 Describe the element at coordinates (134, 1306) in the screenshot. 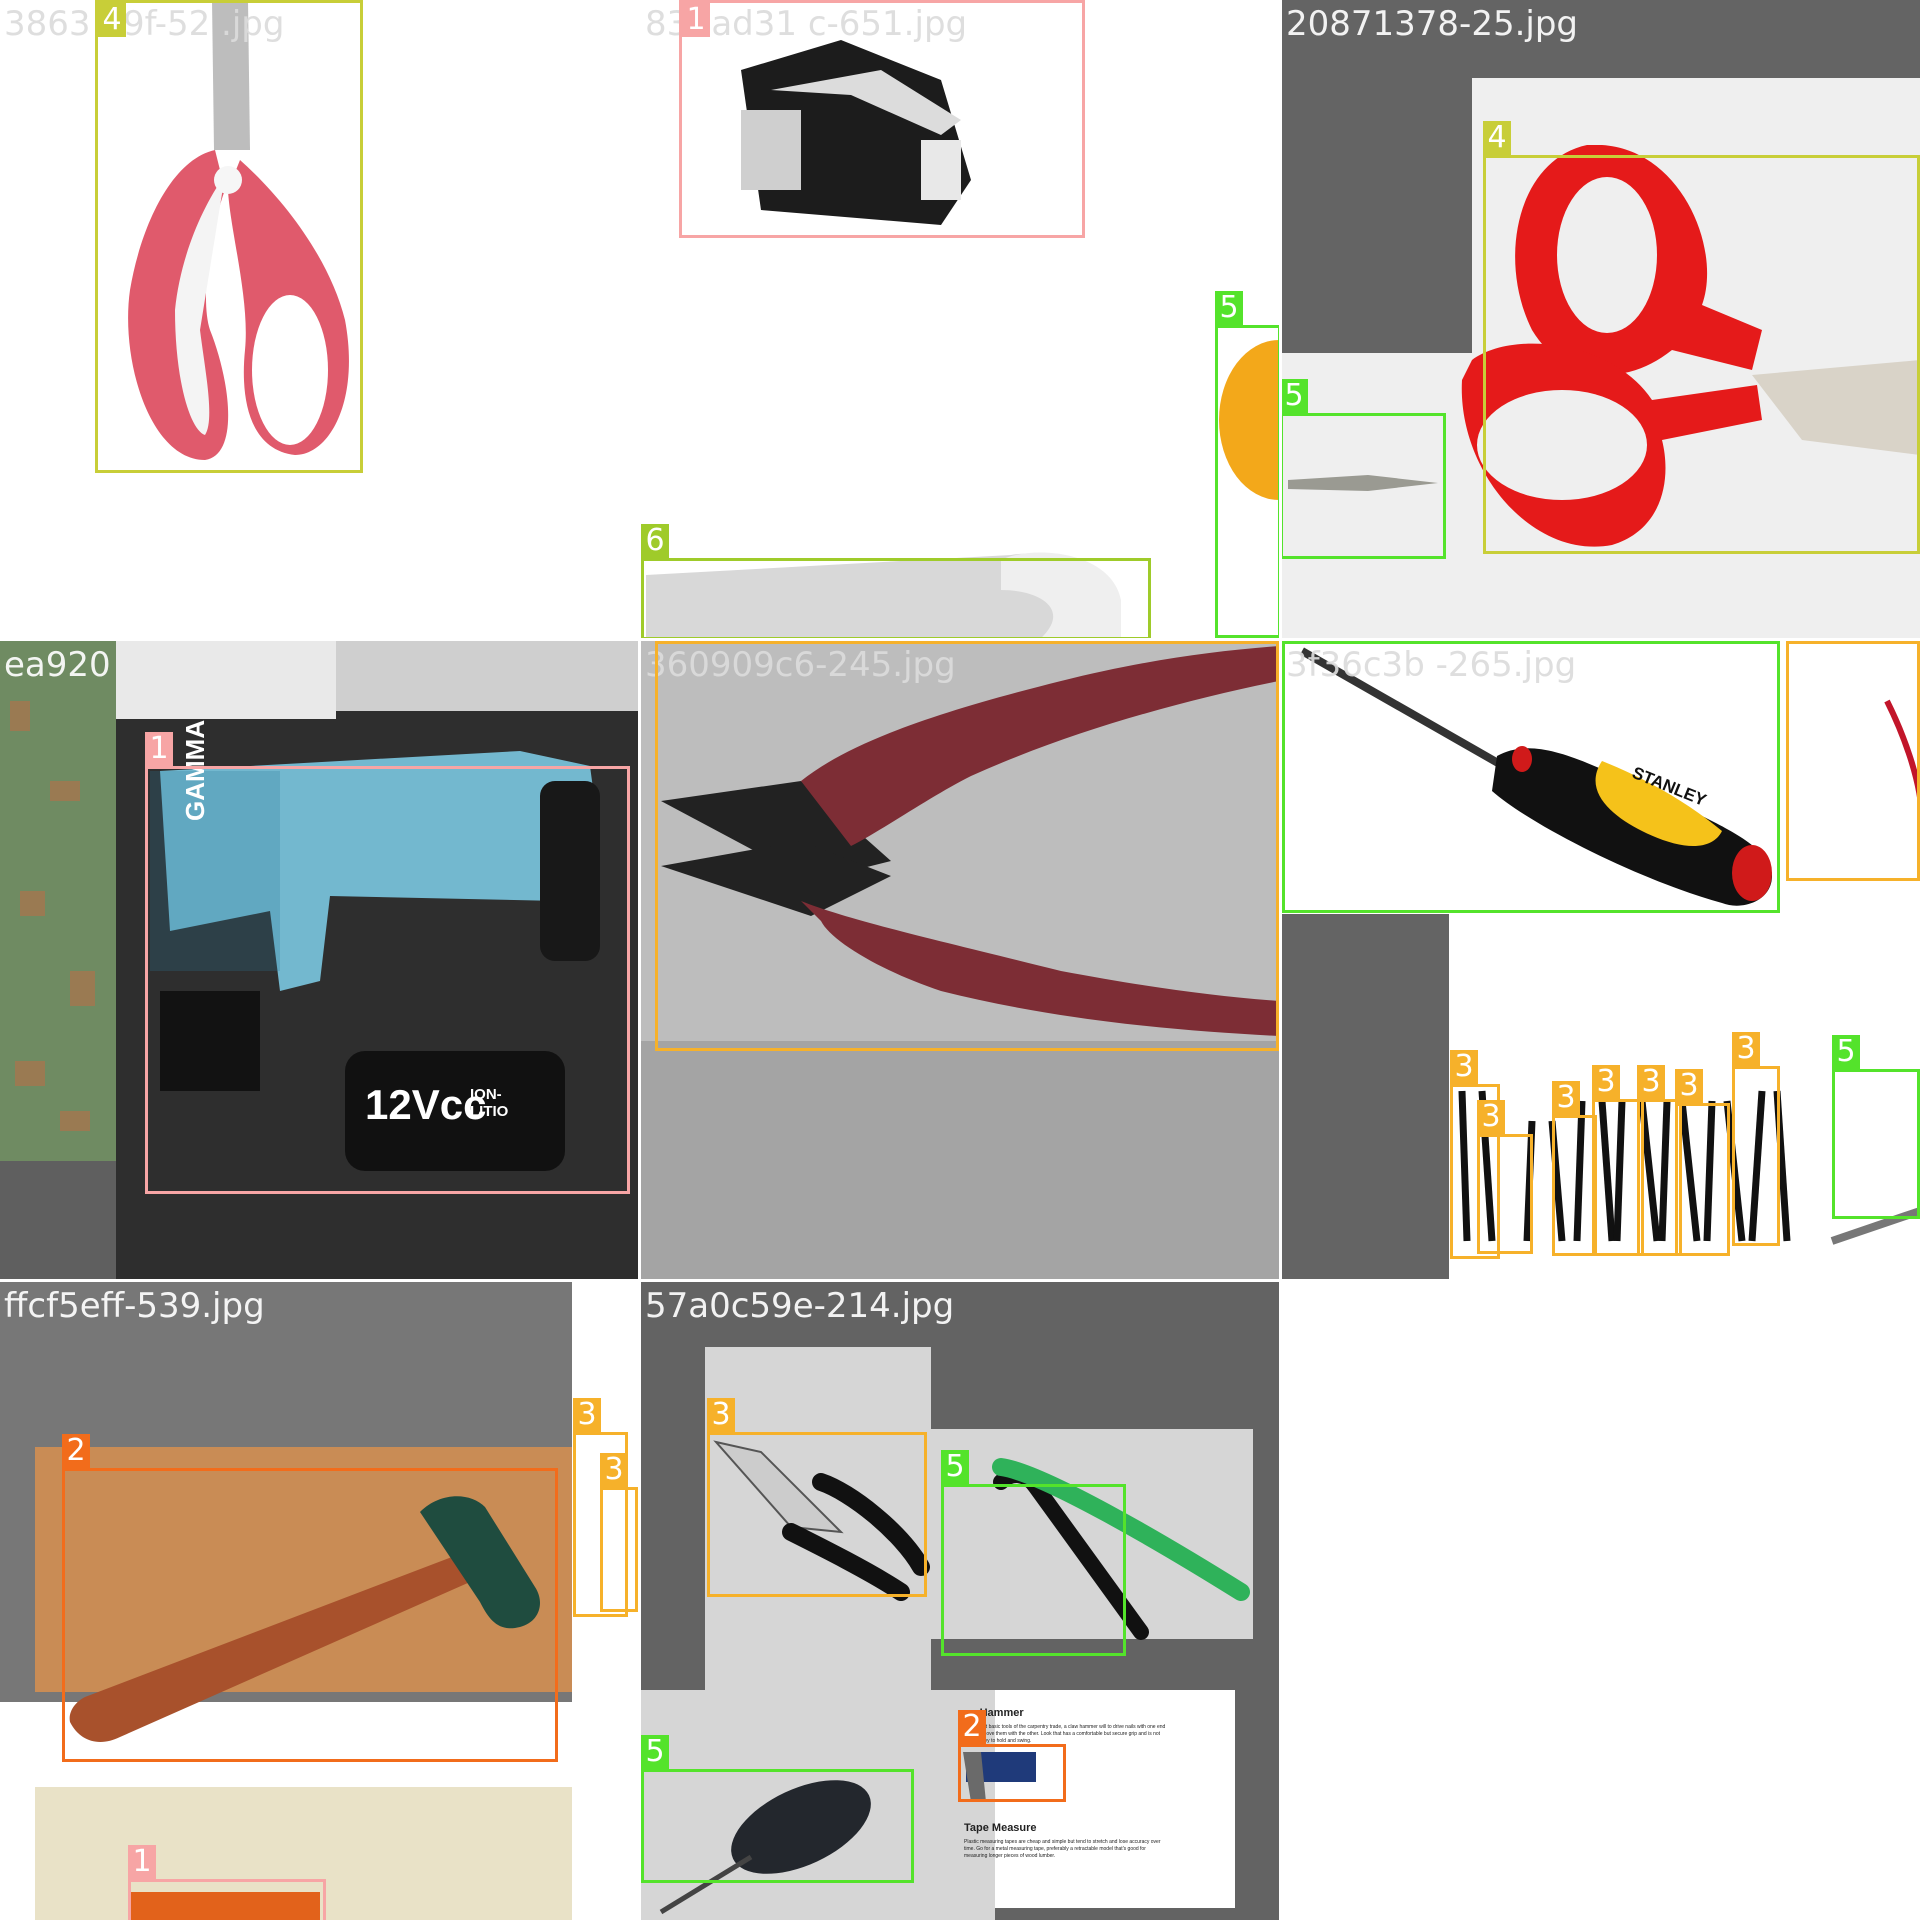

I see `tile-filename: ffcf5eff-539.jpg` at that location.